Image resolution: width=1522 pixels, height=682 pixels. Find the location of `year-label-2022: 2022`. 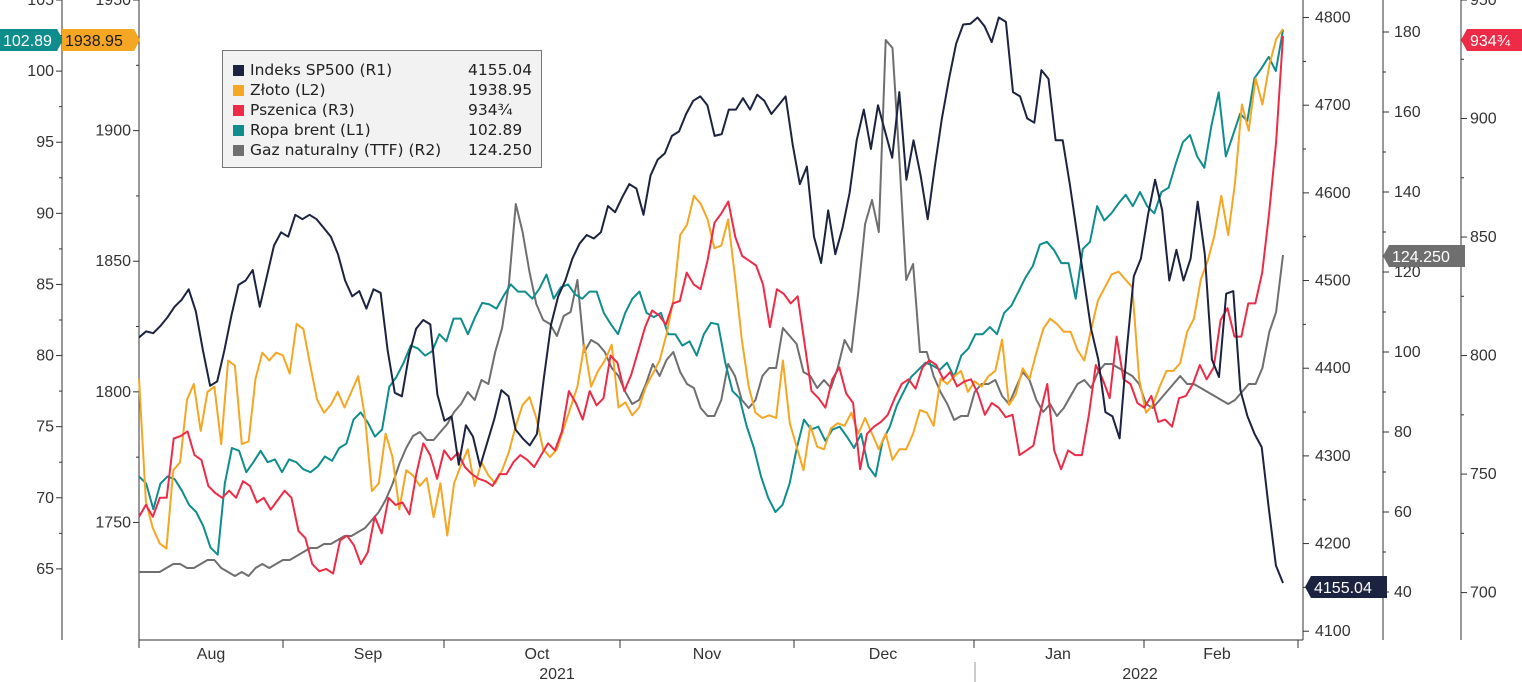

year-label-2022: 2022 is located at coordinates (1140, 674).